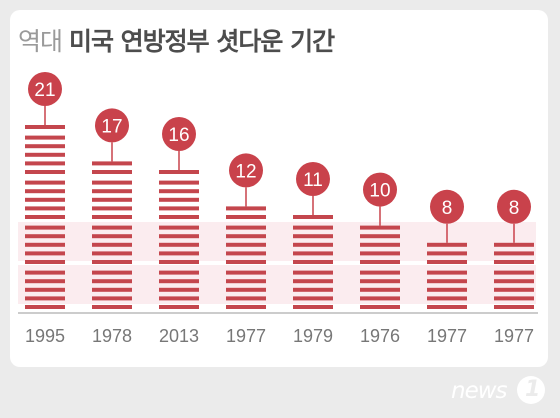 The width and height of the screenshot is (560, 418). What do you see at coordinates (531, 390) in the screenshot?
I see `brand-circle` at bounding box center [531, 390].